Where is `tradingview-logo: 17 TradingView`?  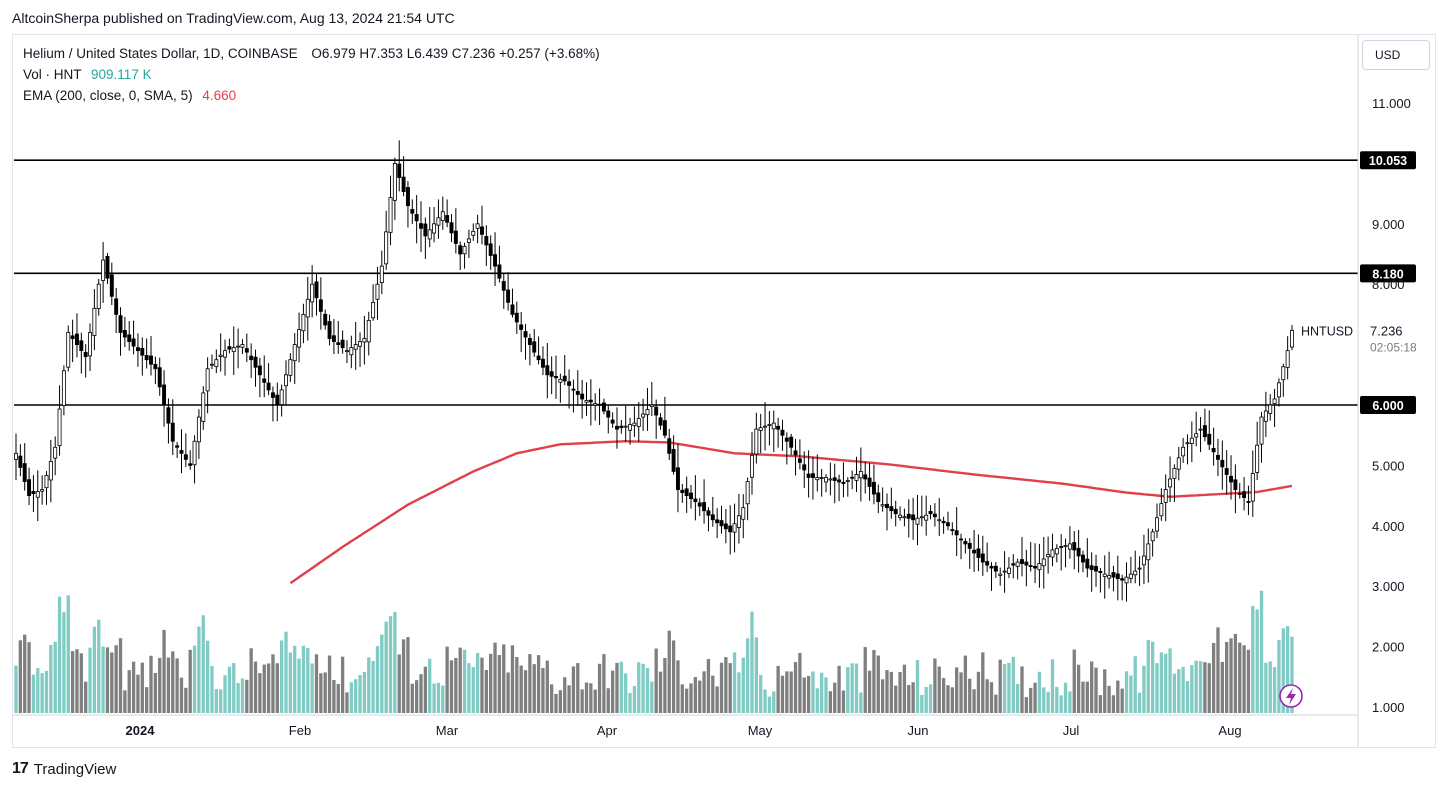
tradingview-logo: 17 TradingView is located at coordinates (64, 769).